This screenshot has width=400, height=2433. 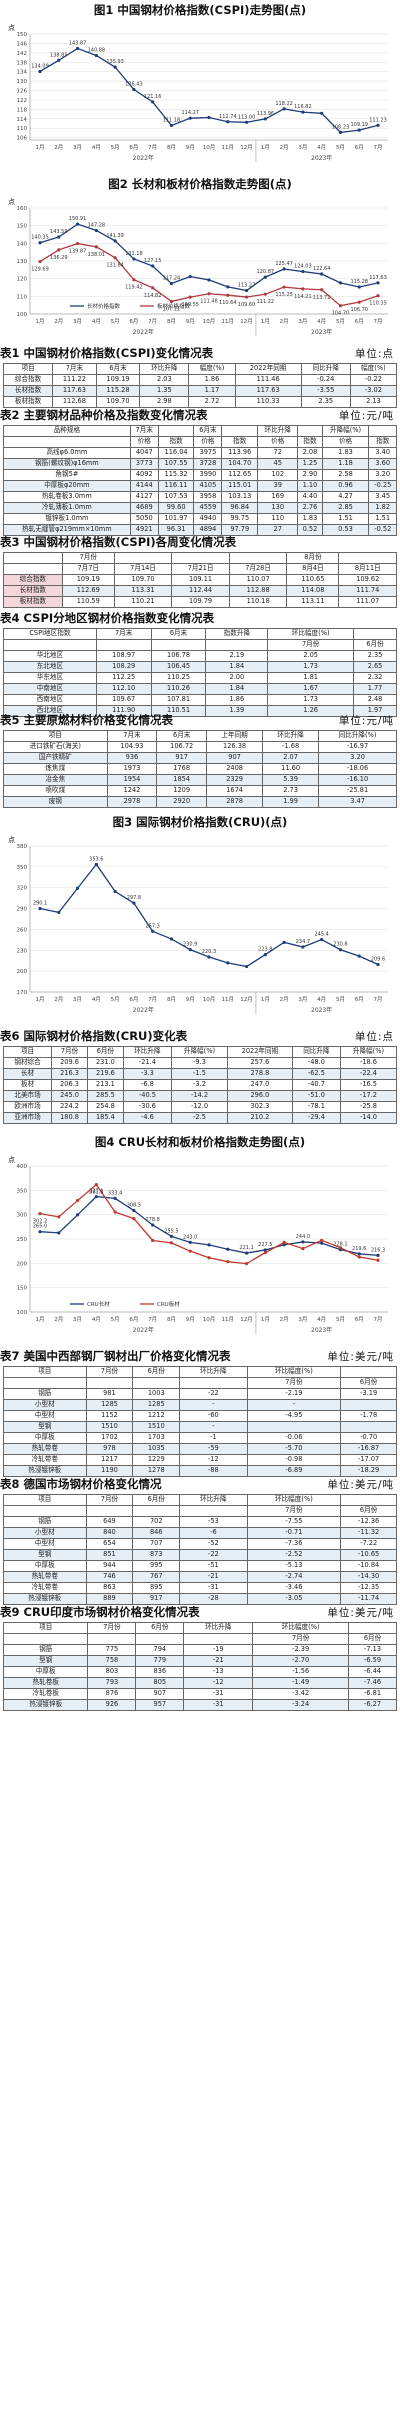 What do you see at coordinates (321, 1319) in the screenshot?
I see `x-tick-label: 4月` at bounding box center [321, 1319].